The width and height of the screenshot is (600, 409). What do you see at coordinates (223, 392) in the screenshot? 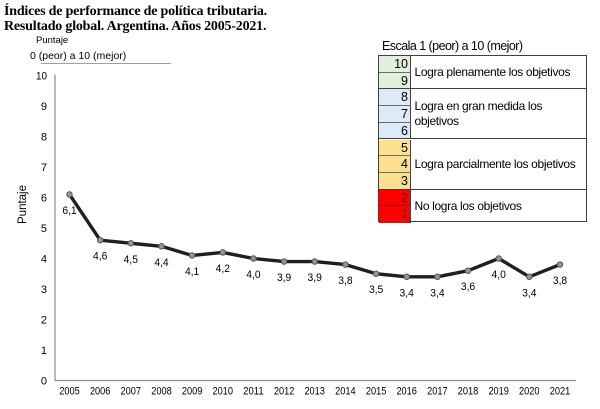
I see `svg-text: 2010` at bounding box center [223, 392].